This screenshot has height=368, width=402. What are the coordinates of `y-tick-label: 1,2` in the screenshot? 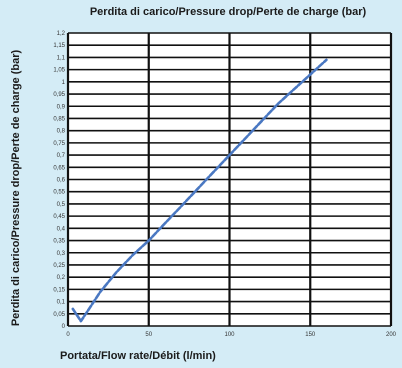 It's located at (61, 34).